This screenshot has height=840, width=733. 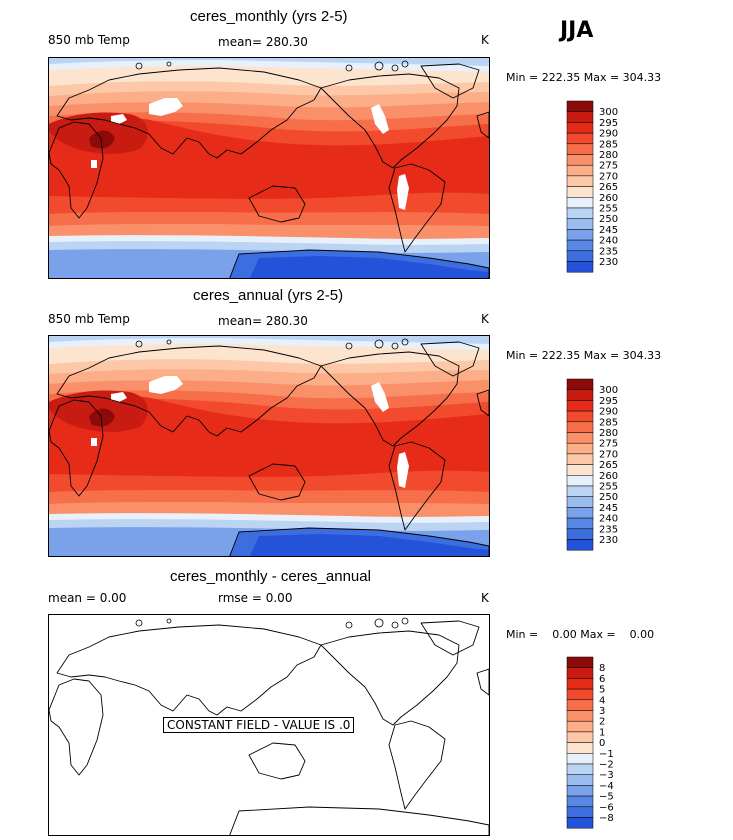 What do you see at coordinates (602, 700) in the screenshot?
I see `colorbar-tick-label: 4` at bounding box center [602, 700].